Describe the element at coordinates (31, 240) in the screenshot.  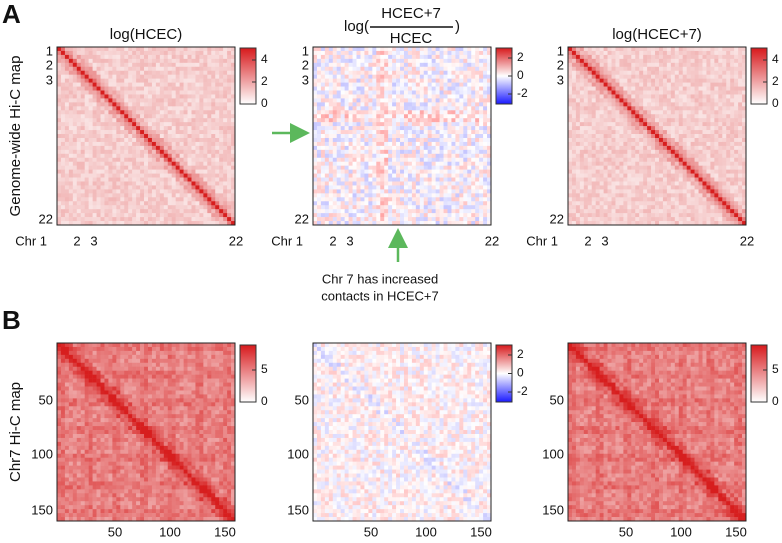
I see `x-tick-label: Chr 1` at that location.